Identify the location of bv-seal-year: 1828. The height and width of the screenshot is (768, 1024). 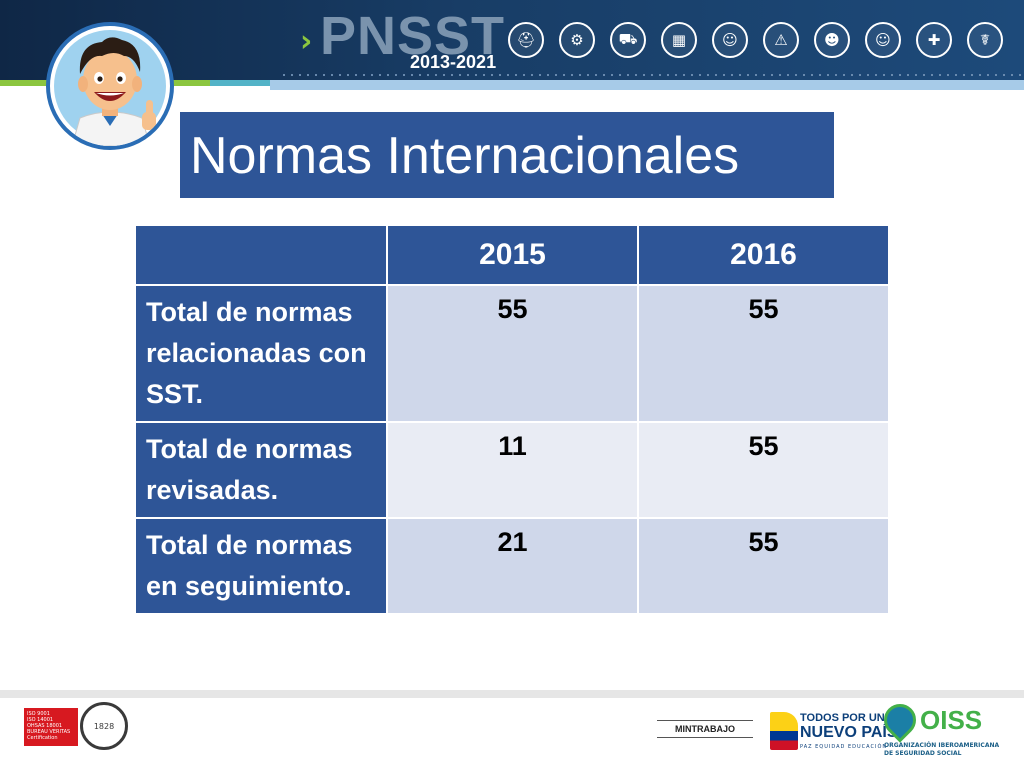
(104, 726).